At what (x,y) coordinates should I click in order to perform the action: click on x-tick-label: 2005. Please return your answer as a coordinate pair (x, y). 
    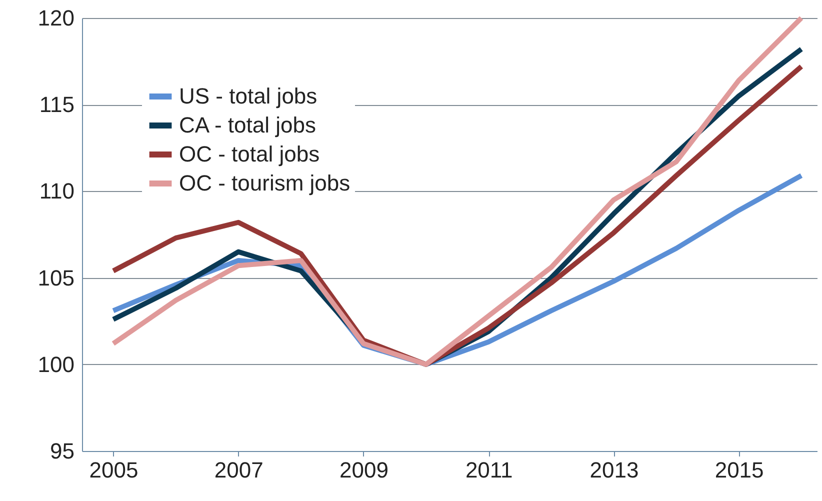
    Looking at the image, I should click on (113, 470).